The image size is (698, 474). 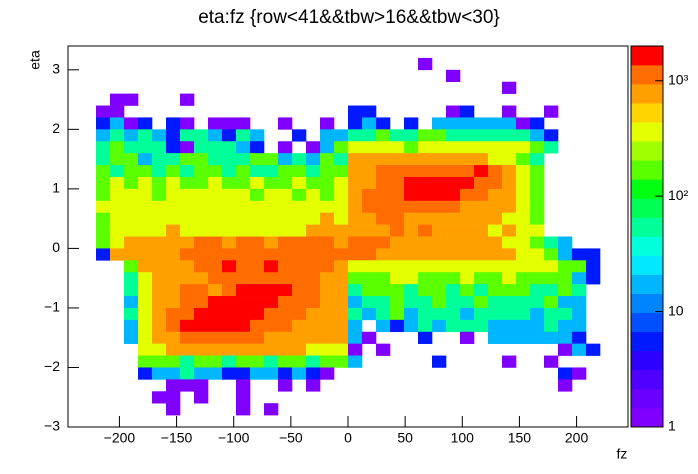 What do you see at coordinates (291, 438) in the screenshot?
I see `x-tick-label: −50` at bounding box center [291, 438].